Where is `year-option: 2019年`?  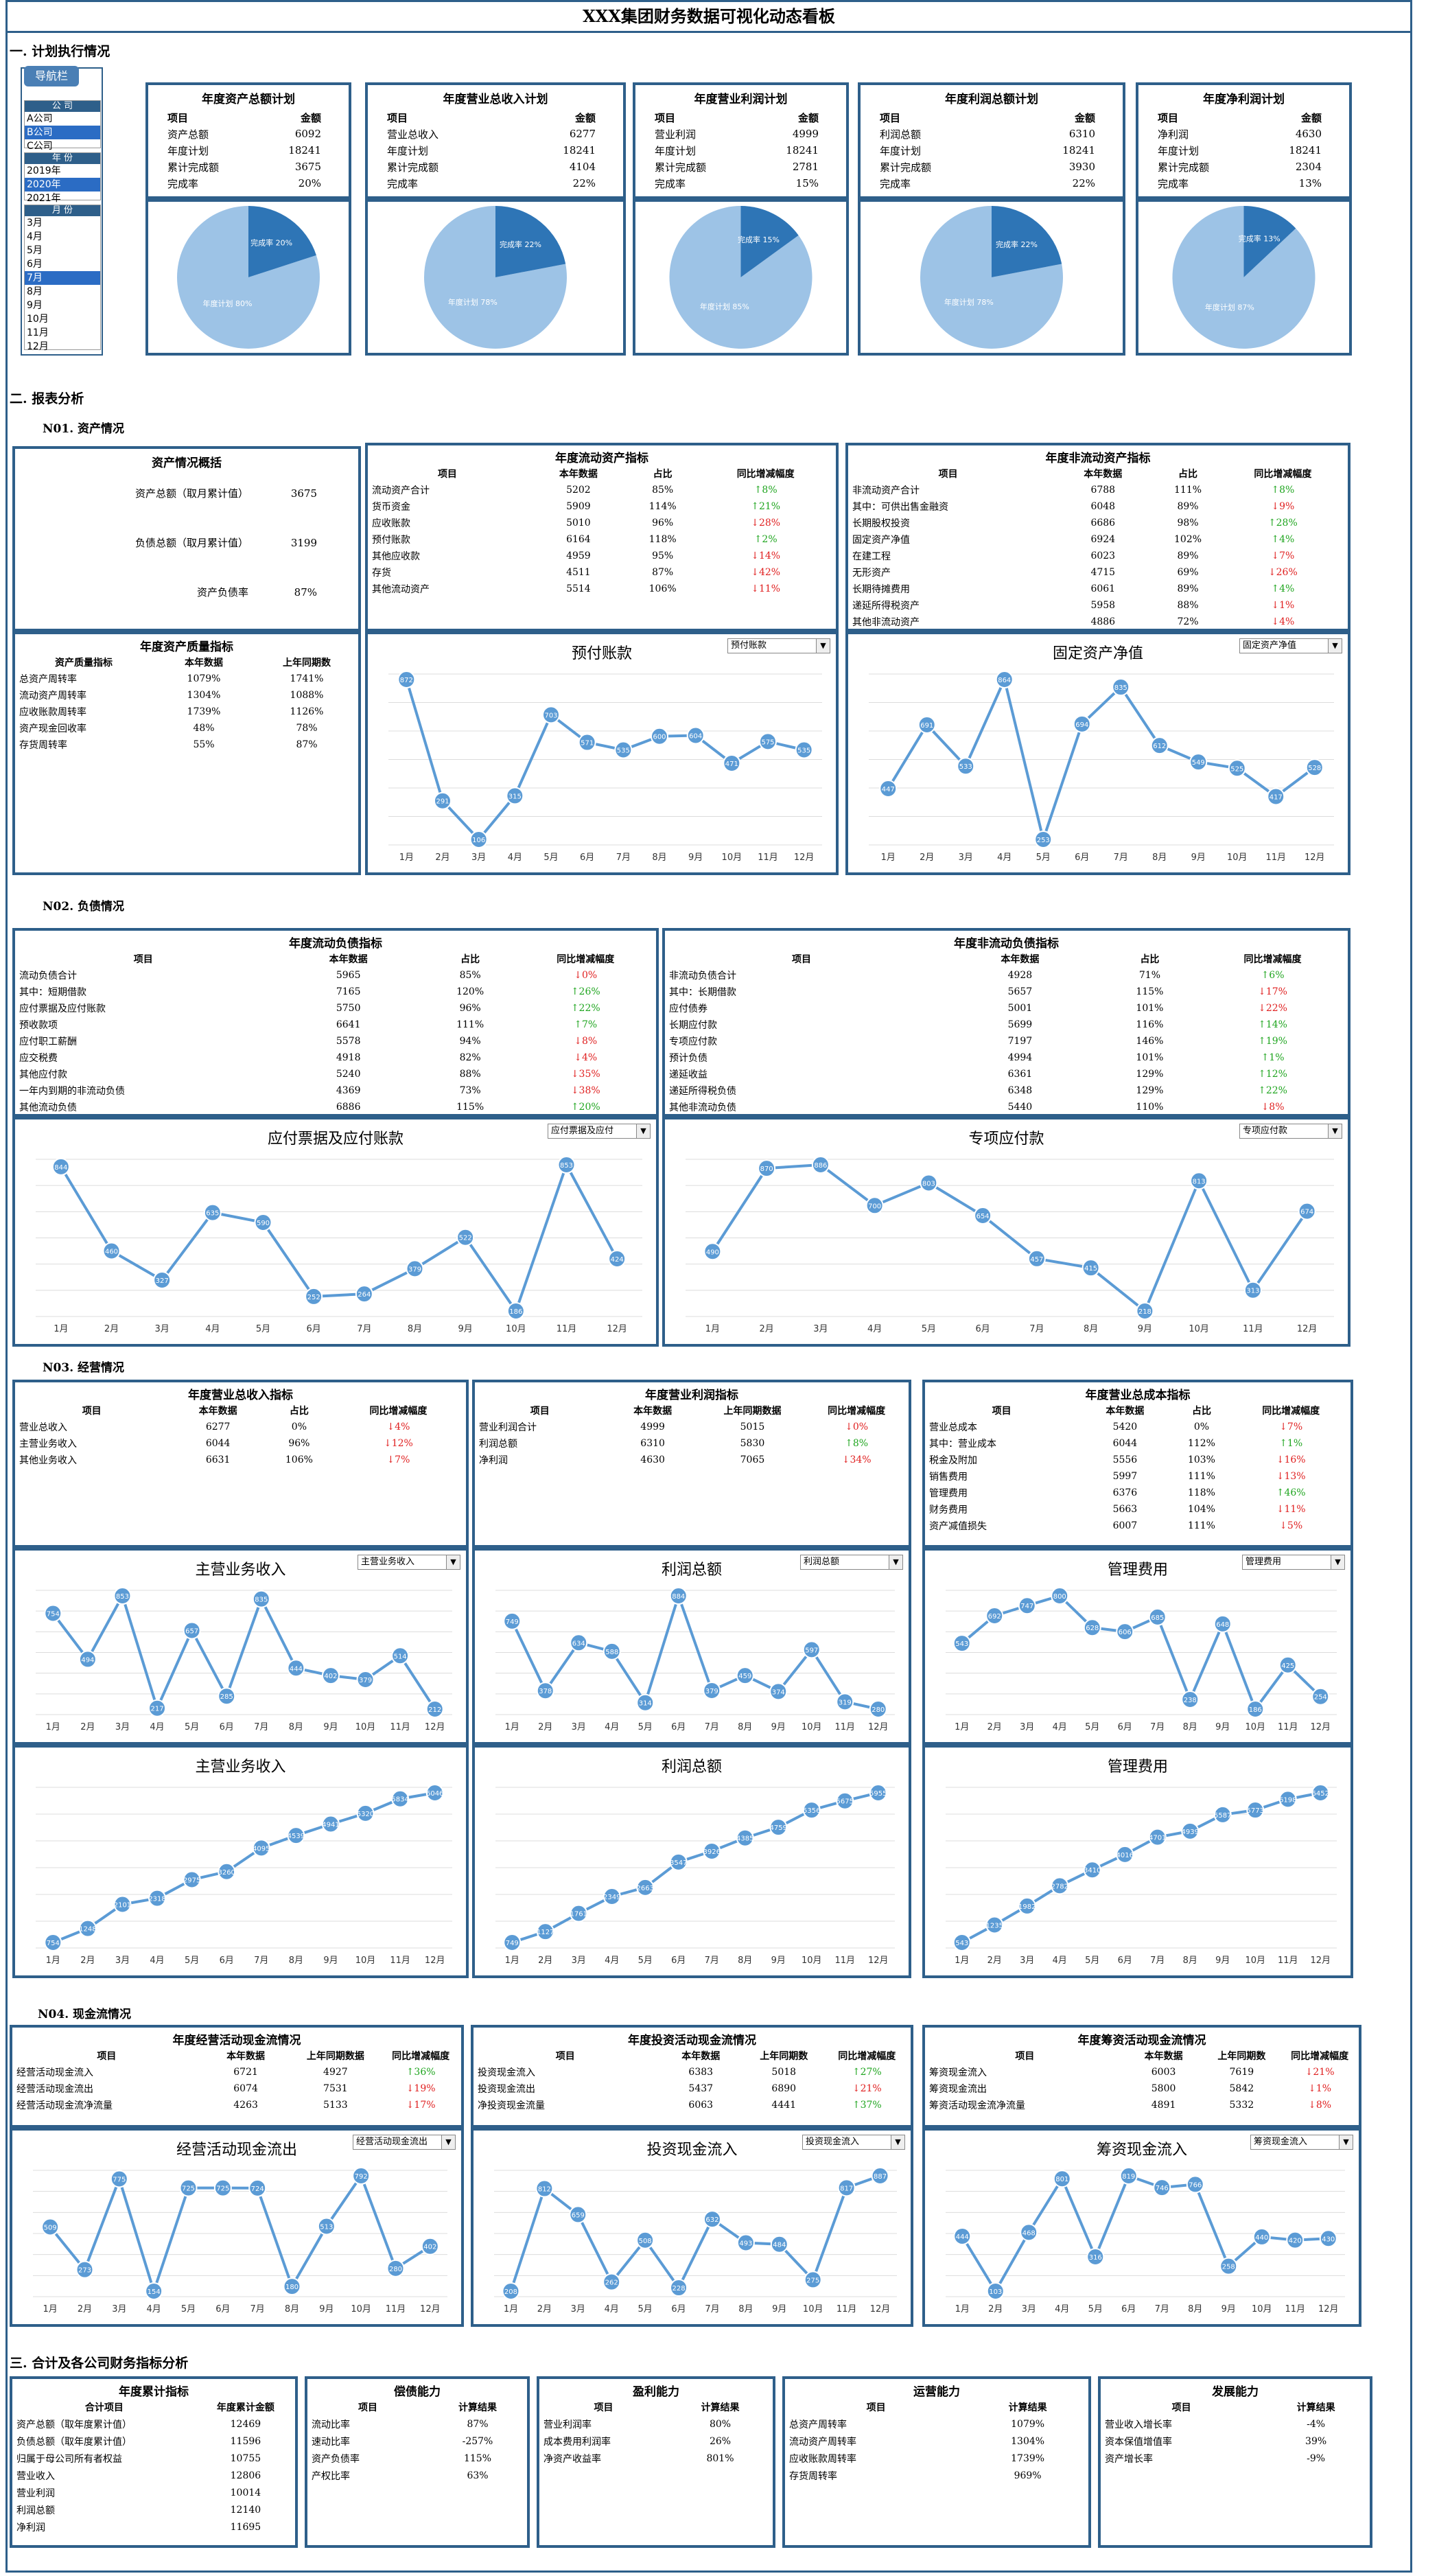
year-option: 2019年 is located at coordinates (44, 170).